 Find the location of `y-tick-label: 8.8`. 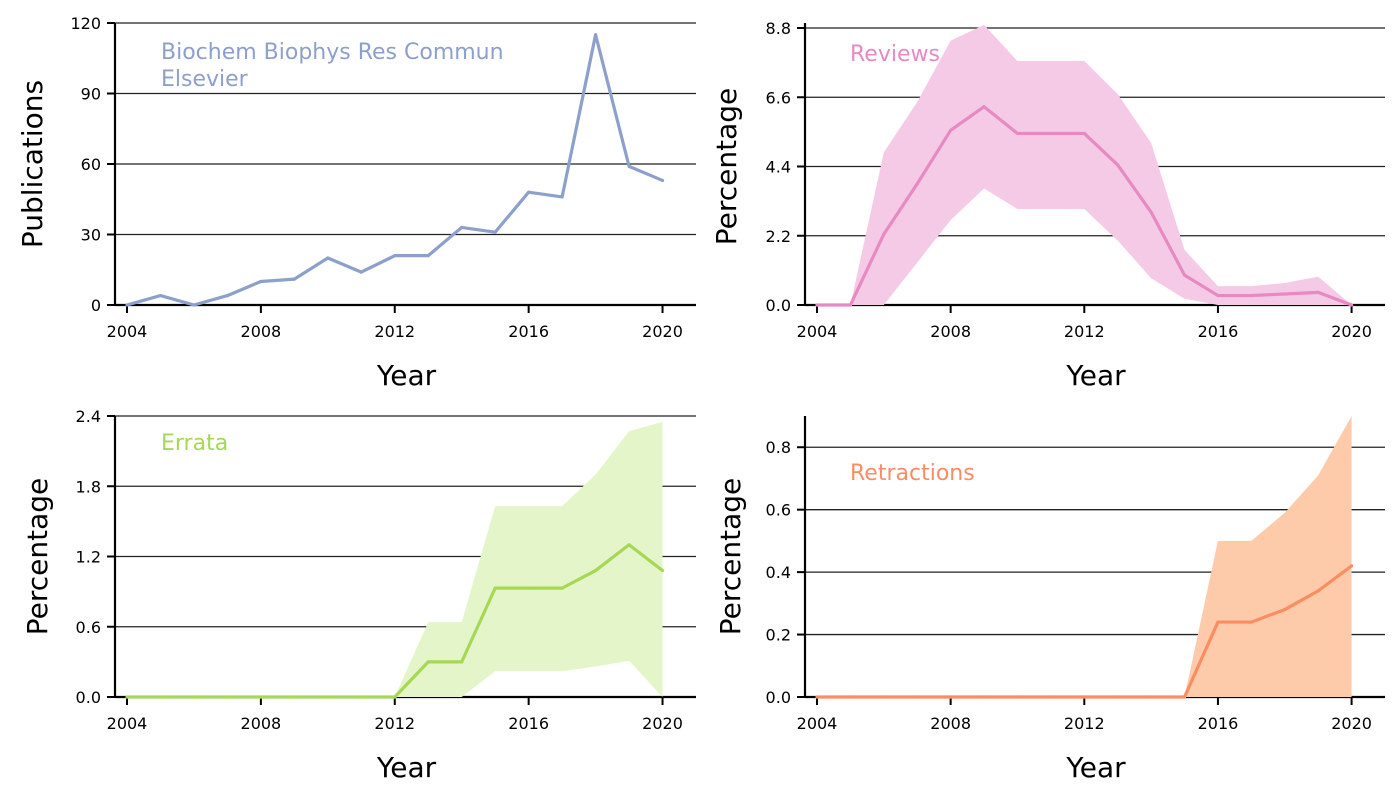

y-tick-label: 8.8 is located at coordinates (778, 28).